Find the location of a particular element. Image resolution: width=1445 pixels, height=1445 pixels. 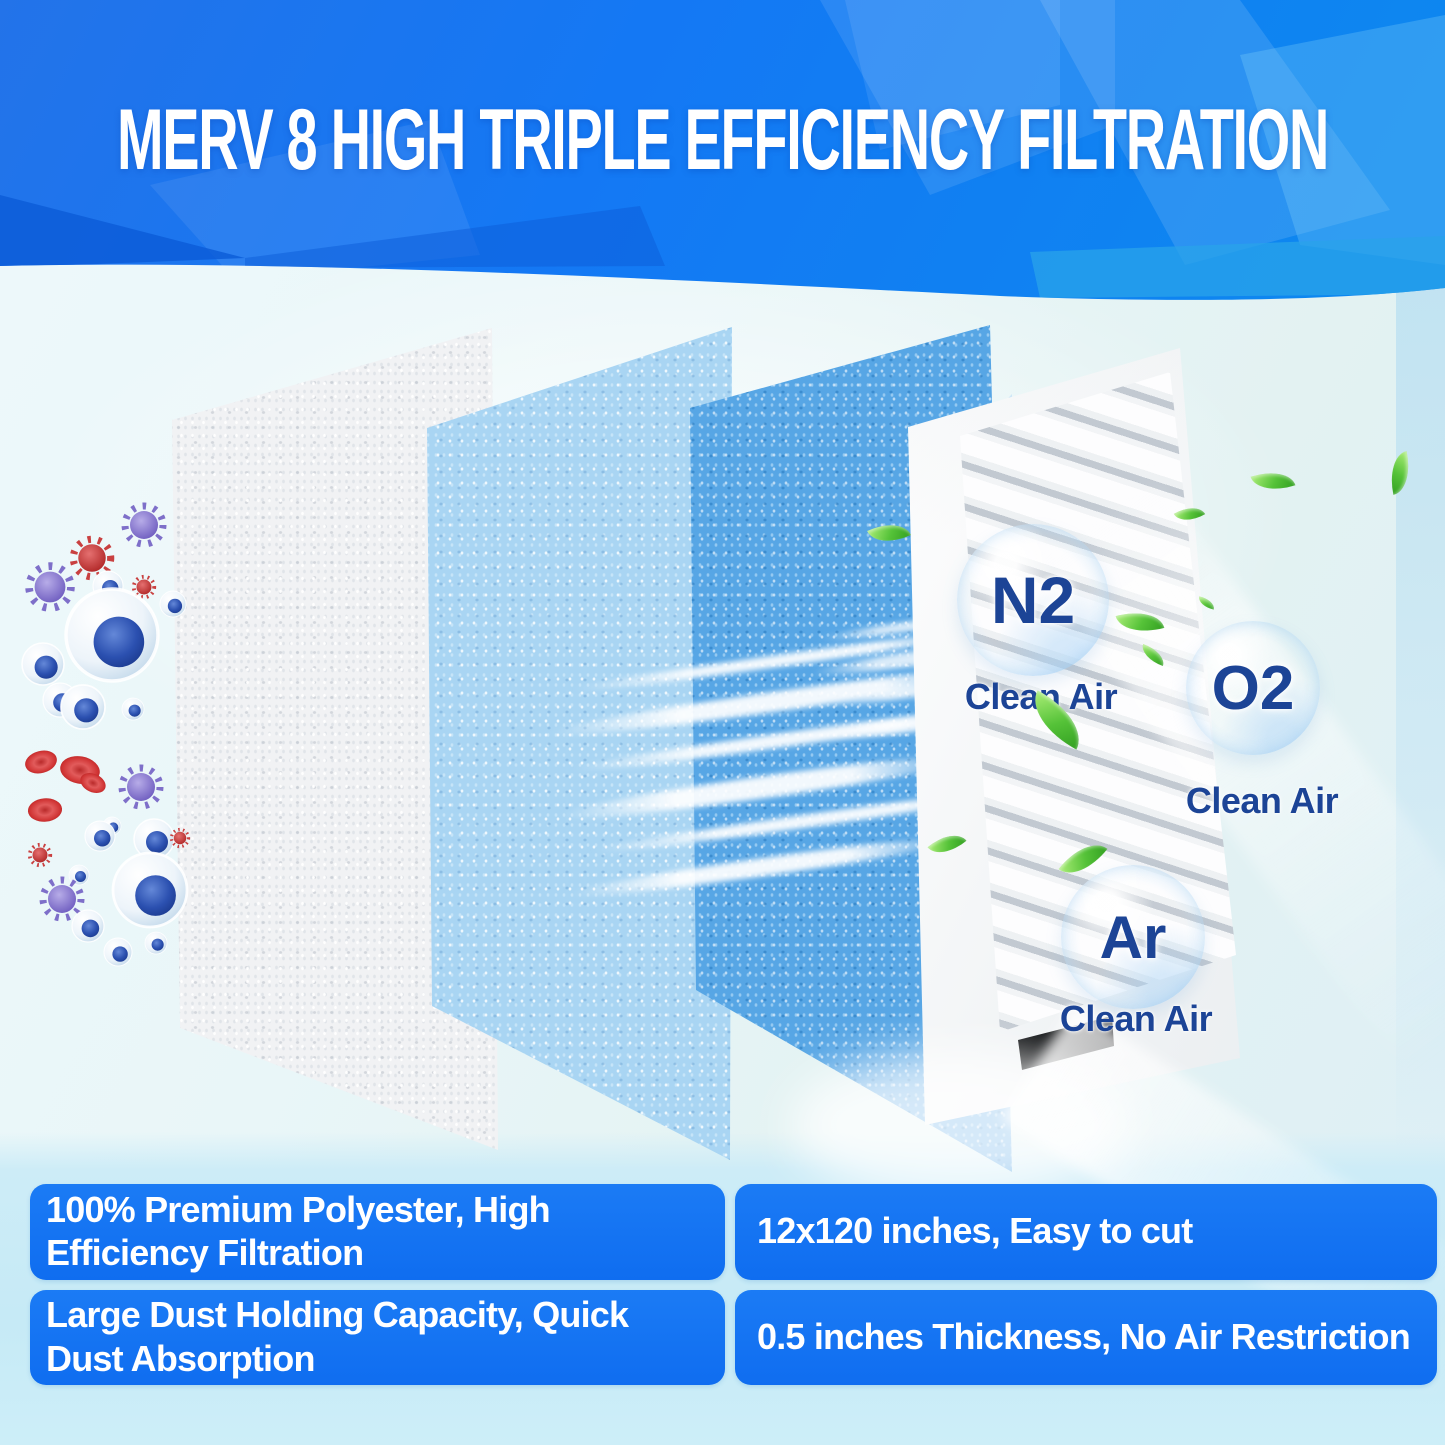

feature-box: 12x120 inches, Easy to cut is located at coordinates (1086, 1232).